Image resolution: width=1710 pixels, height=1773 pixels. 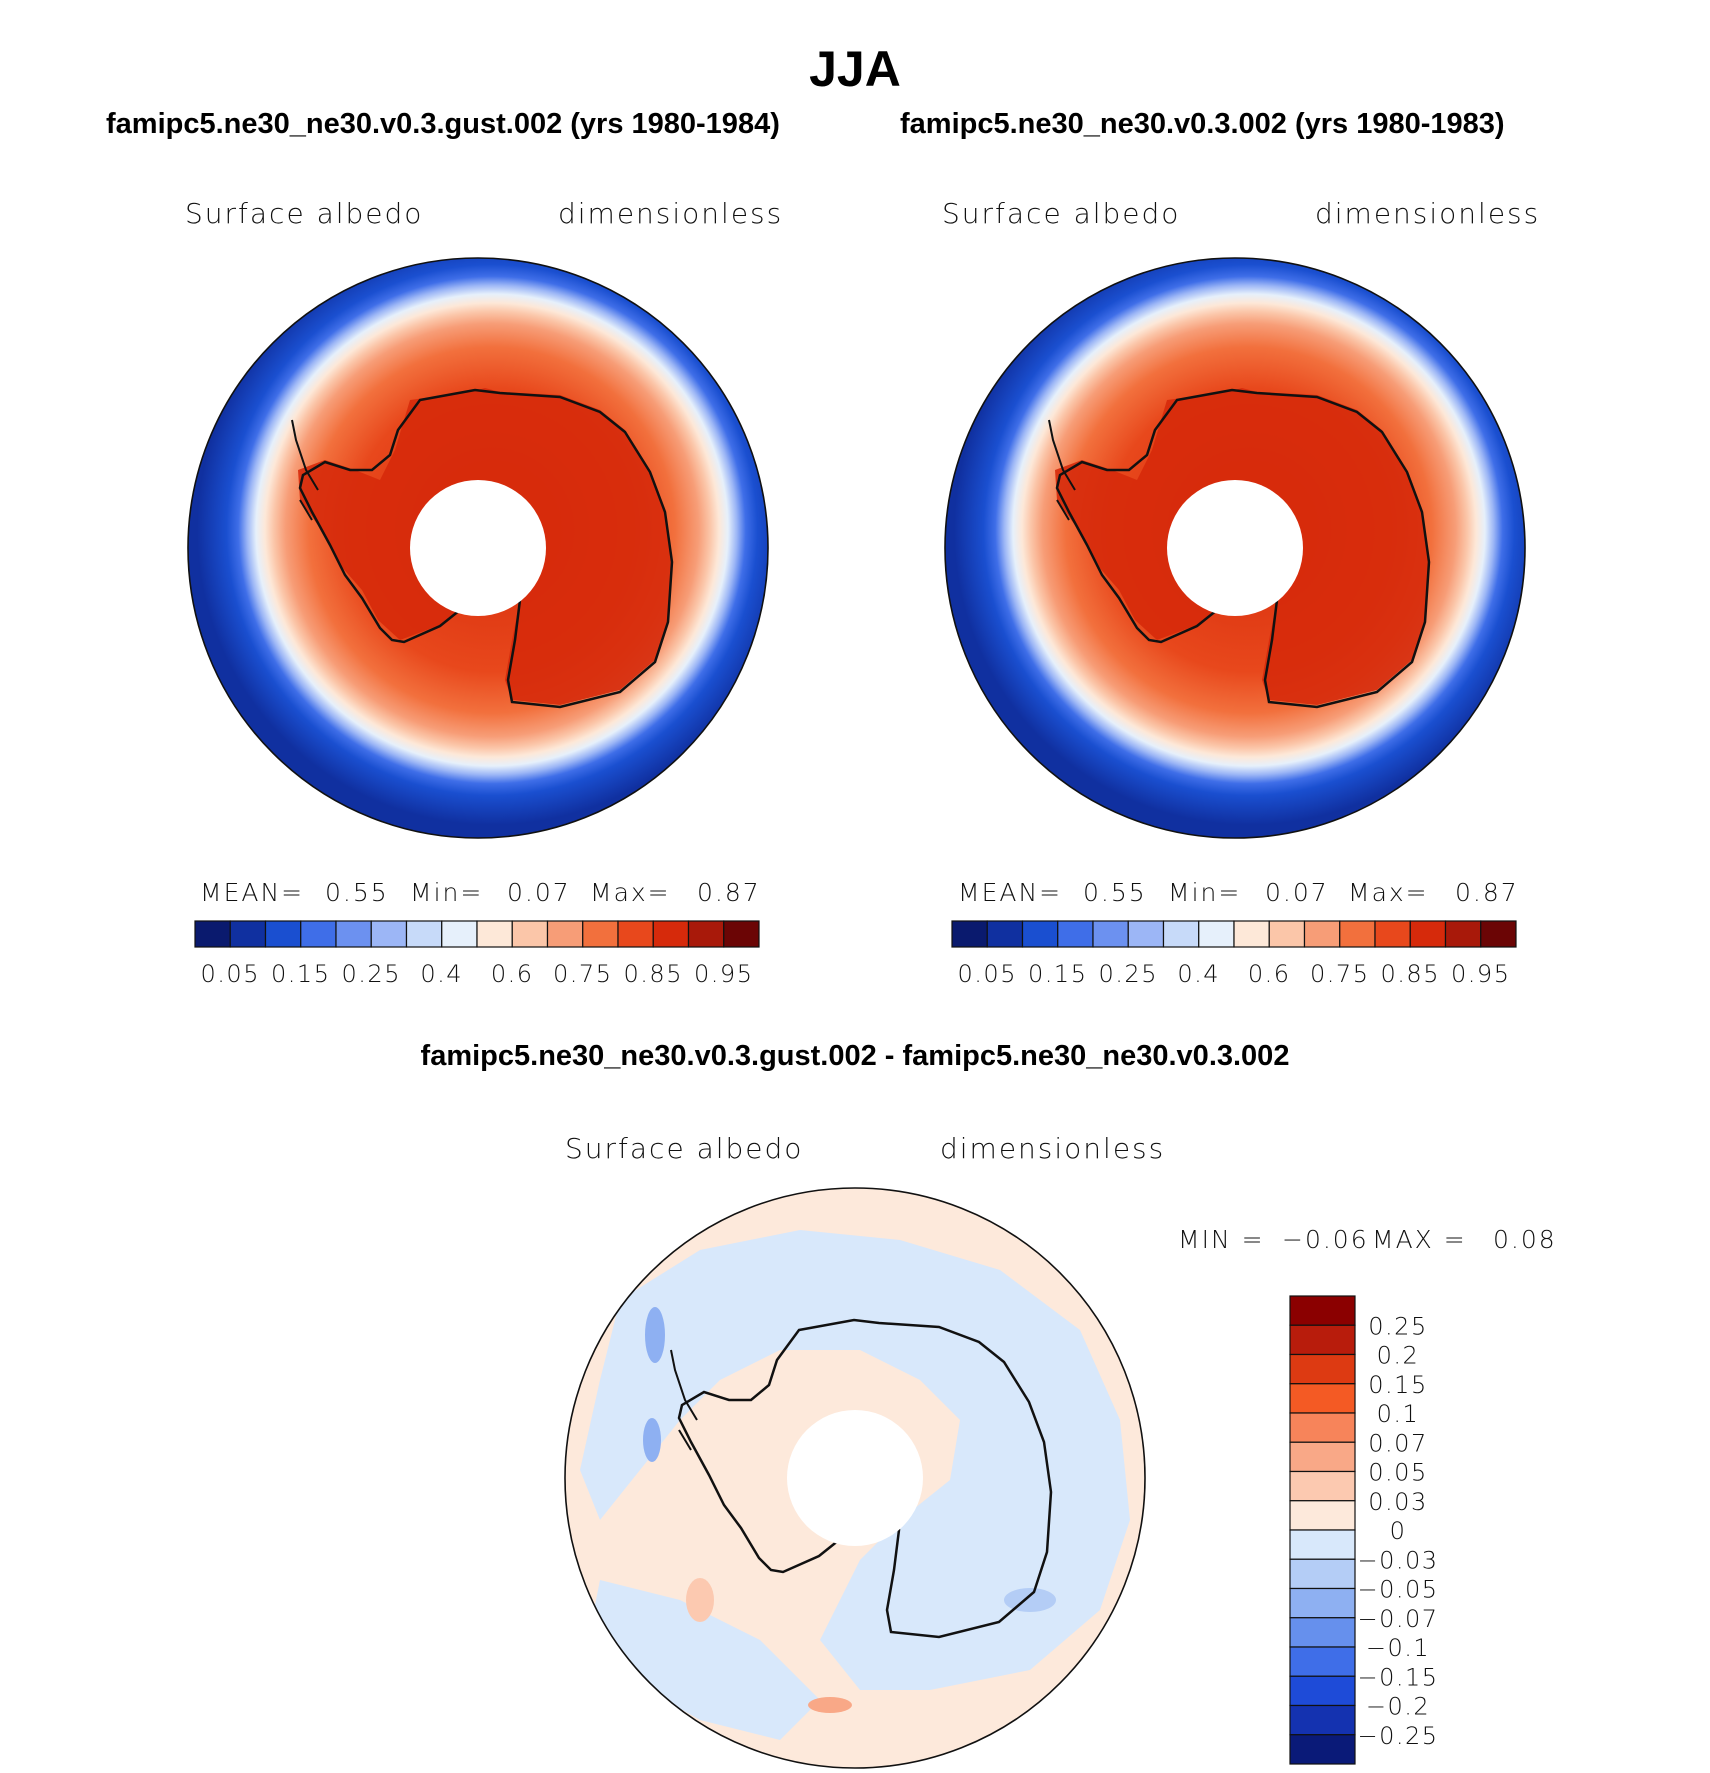 What do you see at coordinates (441, 974) in the screenshot?
I see `panel1-colorbar-tick: 0.4` at bounding box center [441, 974].